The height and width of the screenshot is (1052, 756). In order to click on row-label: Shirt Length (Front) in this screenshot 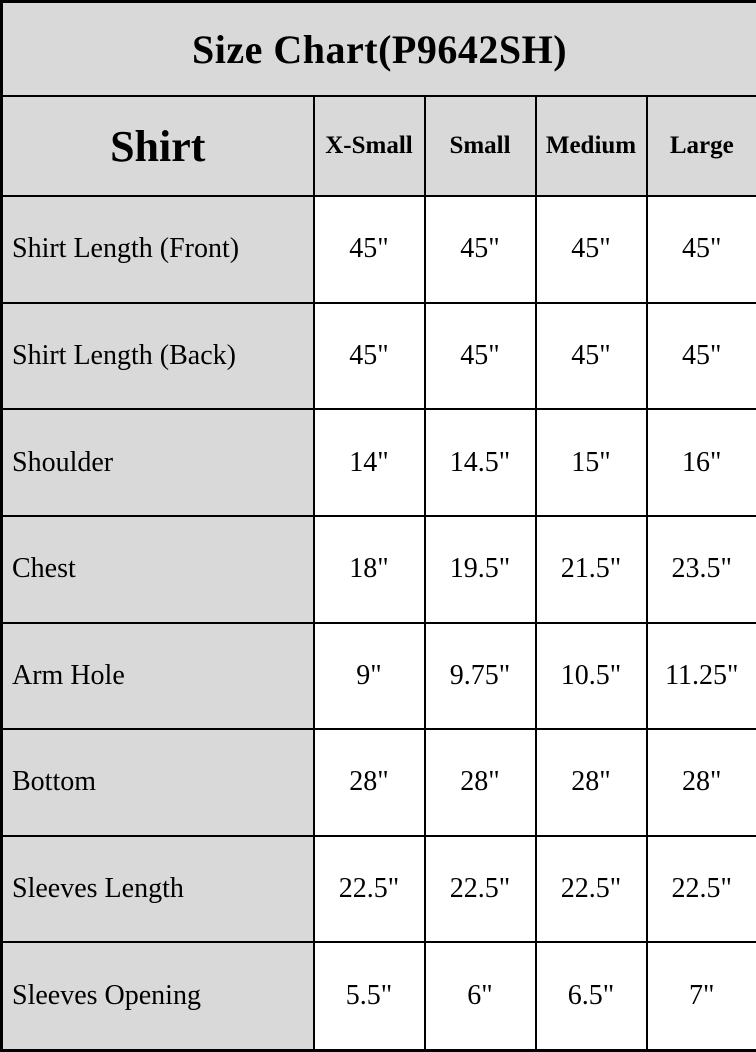, I will do `click(157, 249)`.